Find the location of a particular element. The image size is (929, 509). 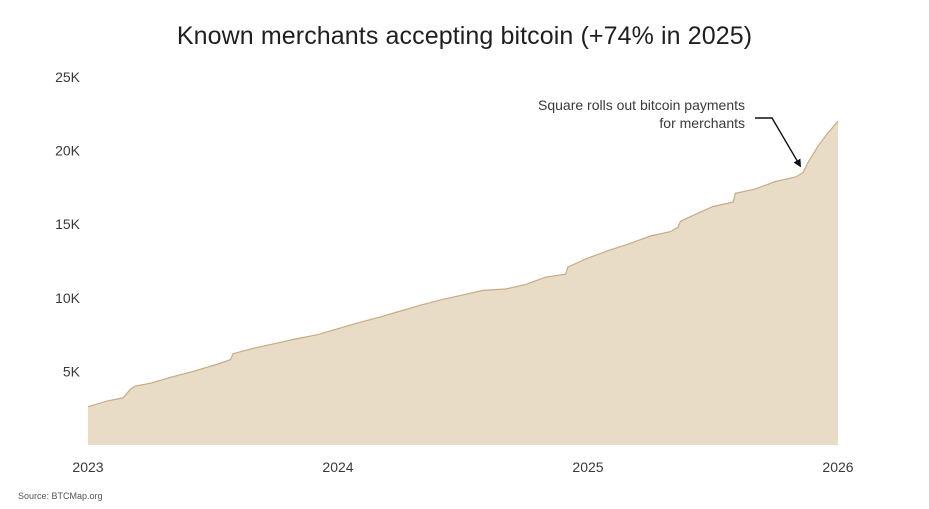

annotation-arrow is located at coordinates (778, 142).